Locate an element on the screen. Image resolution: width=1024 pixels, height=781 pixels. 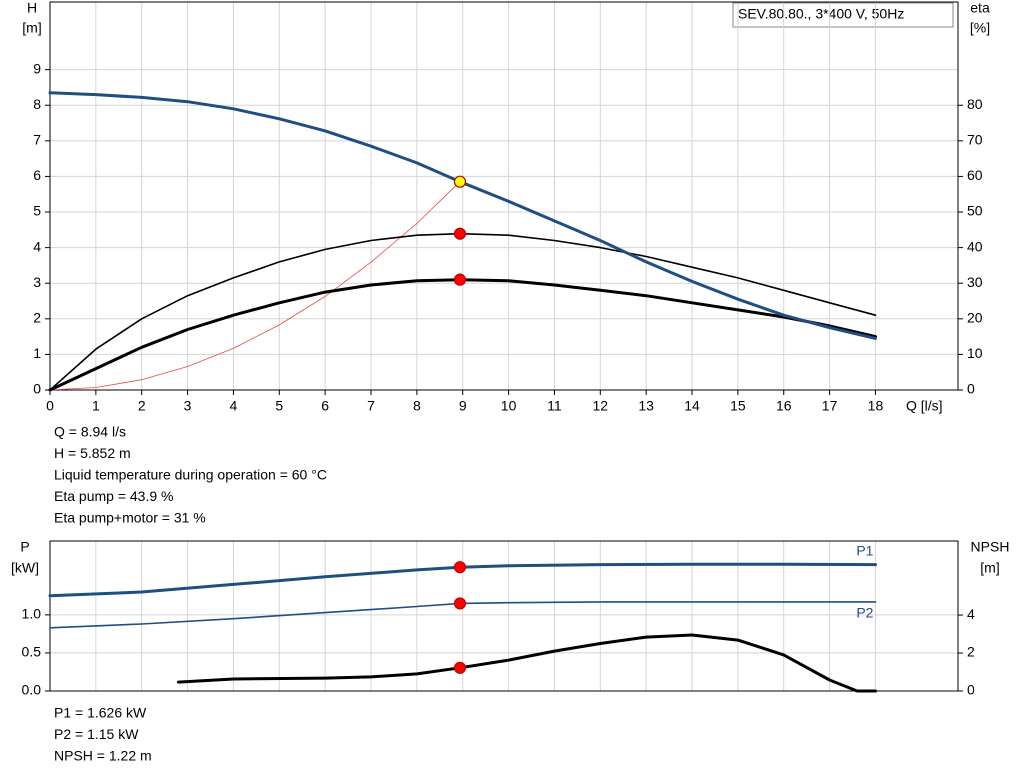
x-tick-label: 15 is located at coordinates (738, 406).